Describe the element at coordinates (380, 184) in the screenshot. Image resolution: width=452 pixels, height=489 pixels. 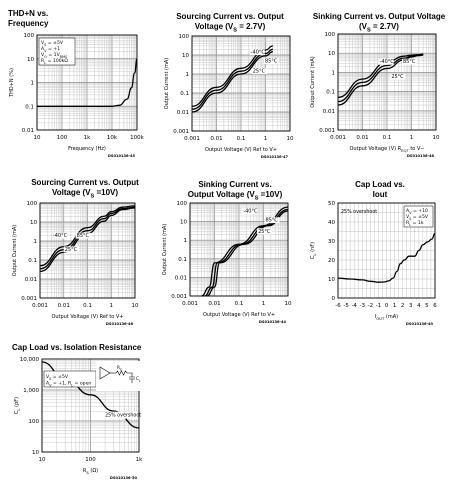
I see `title-line-1: Cap Load vs.` at that location.